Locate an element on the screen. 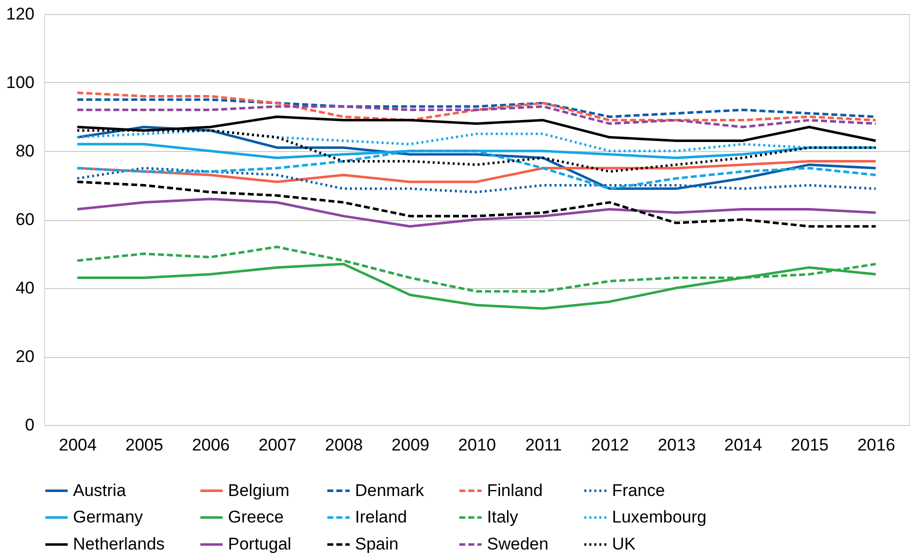 This screenshot has height=558, width=914. legend-label: Netherlands is located at coordinates (119, 544).